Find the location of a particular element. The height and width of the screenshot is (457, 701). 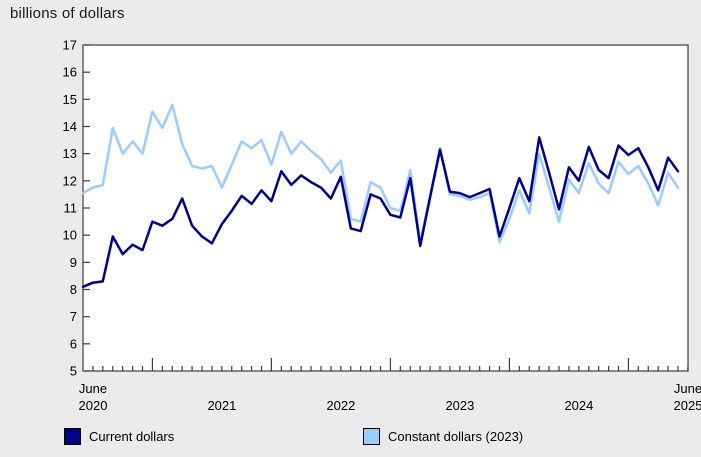

legend-item-constant-dollars: Constant dollars (2023) is located at coordinates (443, 436).